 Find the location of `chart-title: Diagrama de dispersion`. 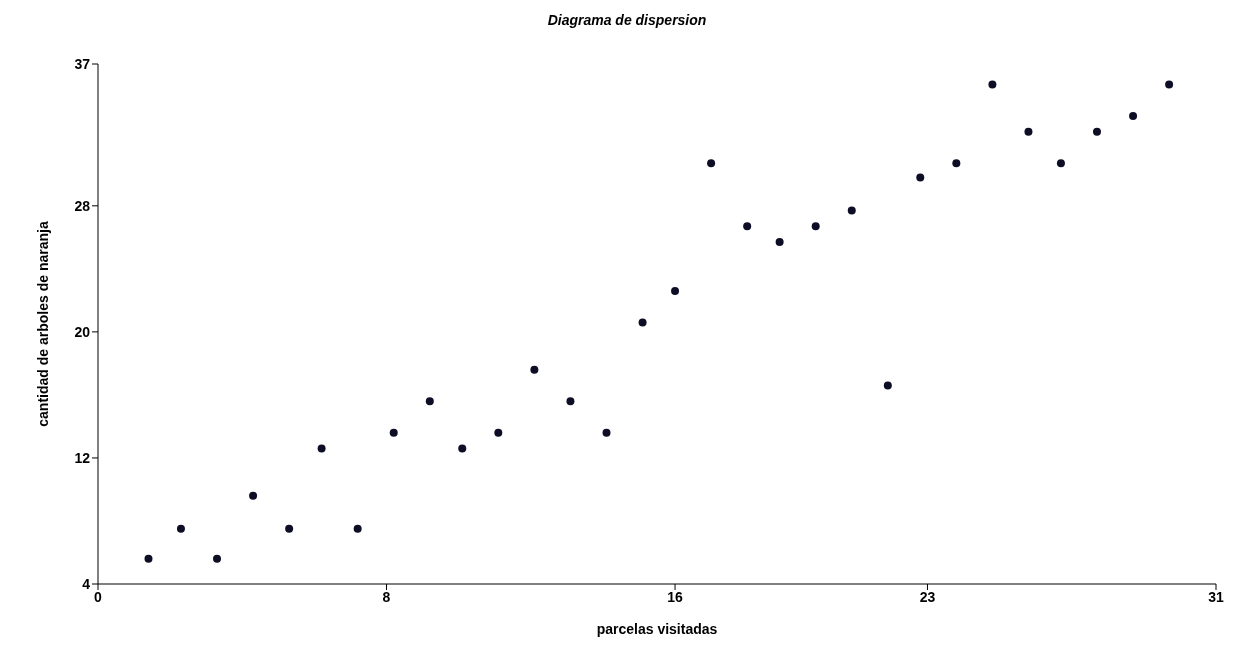

chart-title: Diagrama de dispersion is located at coordinates (627, 20).